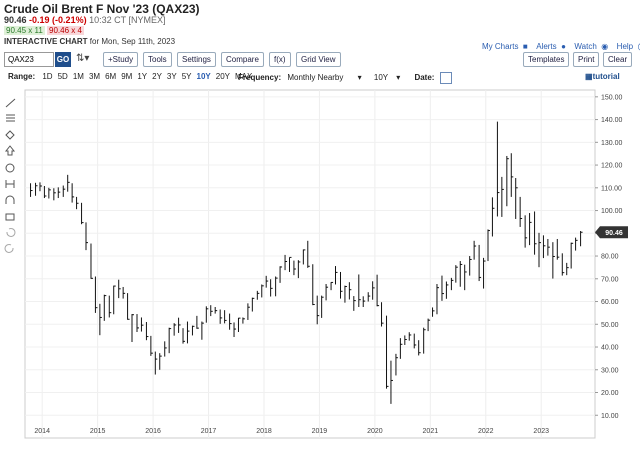 The height and width of the screenshot is (456, 640). I want to click on y-tick-label: 110.00, so click(611, 188).